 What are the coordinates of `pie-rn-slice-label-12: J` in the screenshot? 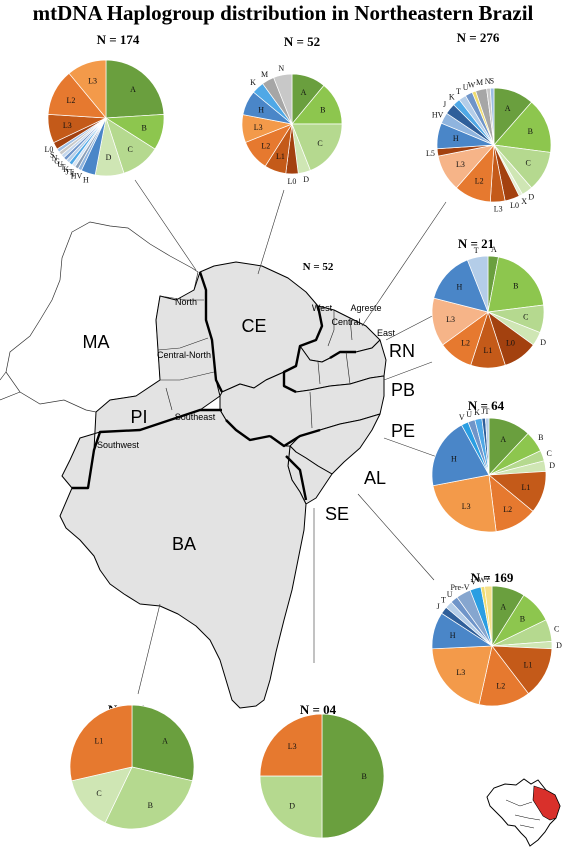 It's located at (444, 104).